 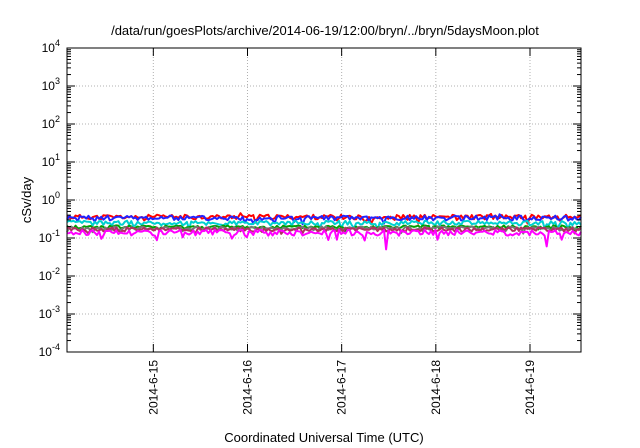 I want to click on series-layer, so click(x=324, y=231).